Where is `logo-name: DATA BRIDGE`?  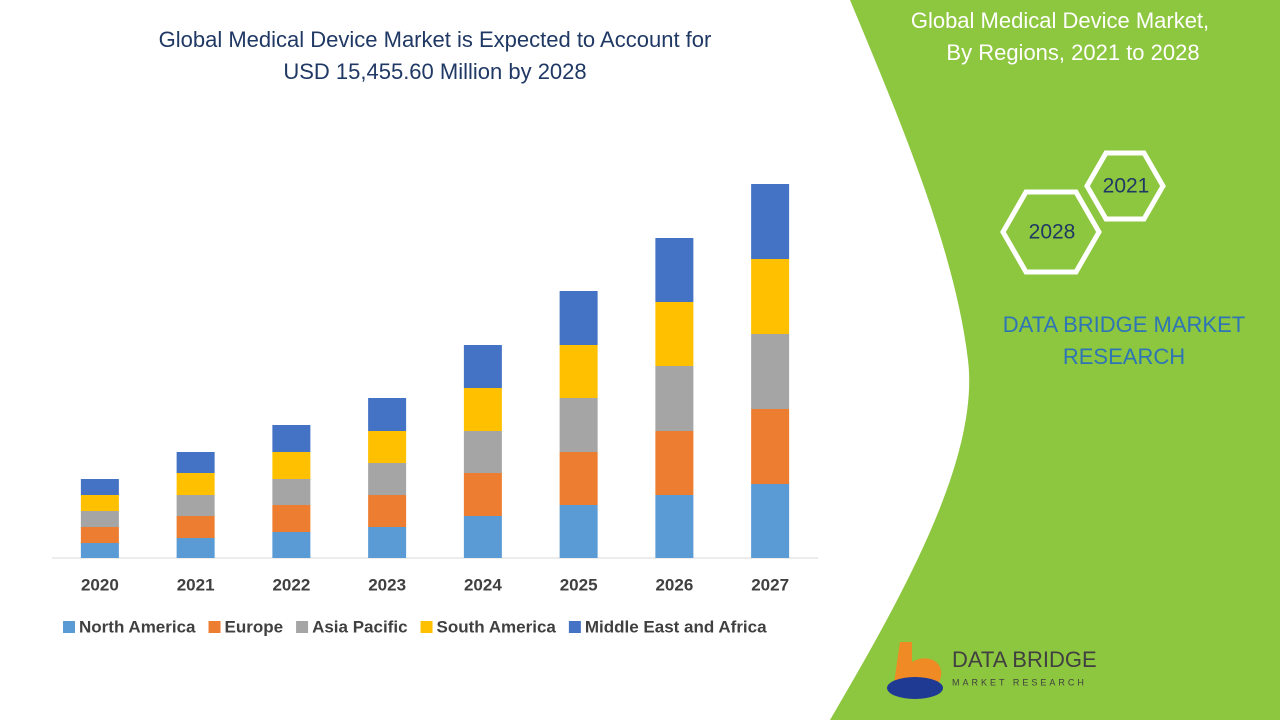
logo-name: DATA BRIDGE is located at coordinates (1024, 659).